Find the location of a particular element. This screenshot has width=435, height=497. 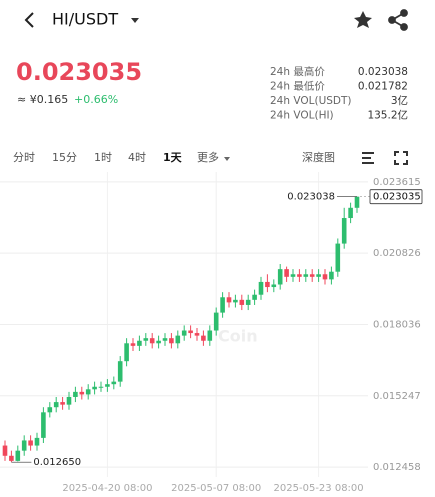

more-caret is located at coordinates (227, 159).